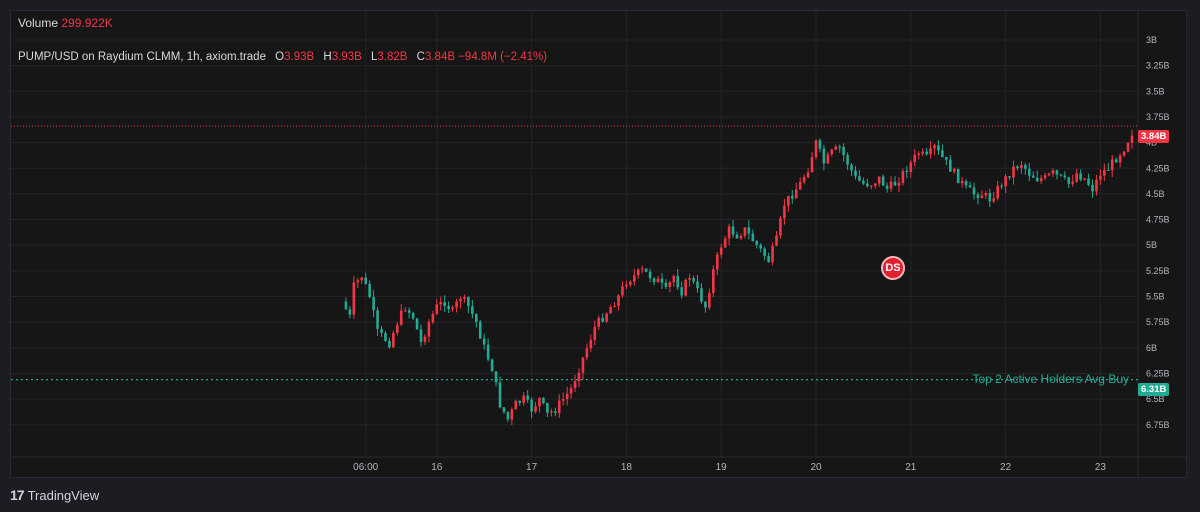 The image size is (1200, 512). What do you see at coordinates (627, 467) in the screenshot?
I see `x-tick-label: 18` at bounding box center [627, 467].